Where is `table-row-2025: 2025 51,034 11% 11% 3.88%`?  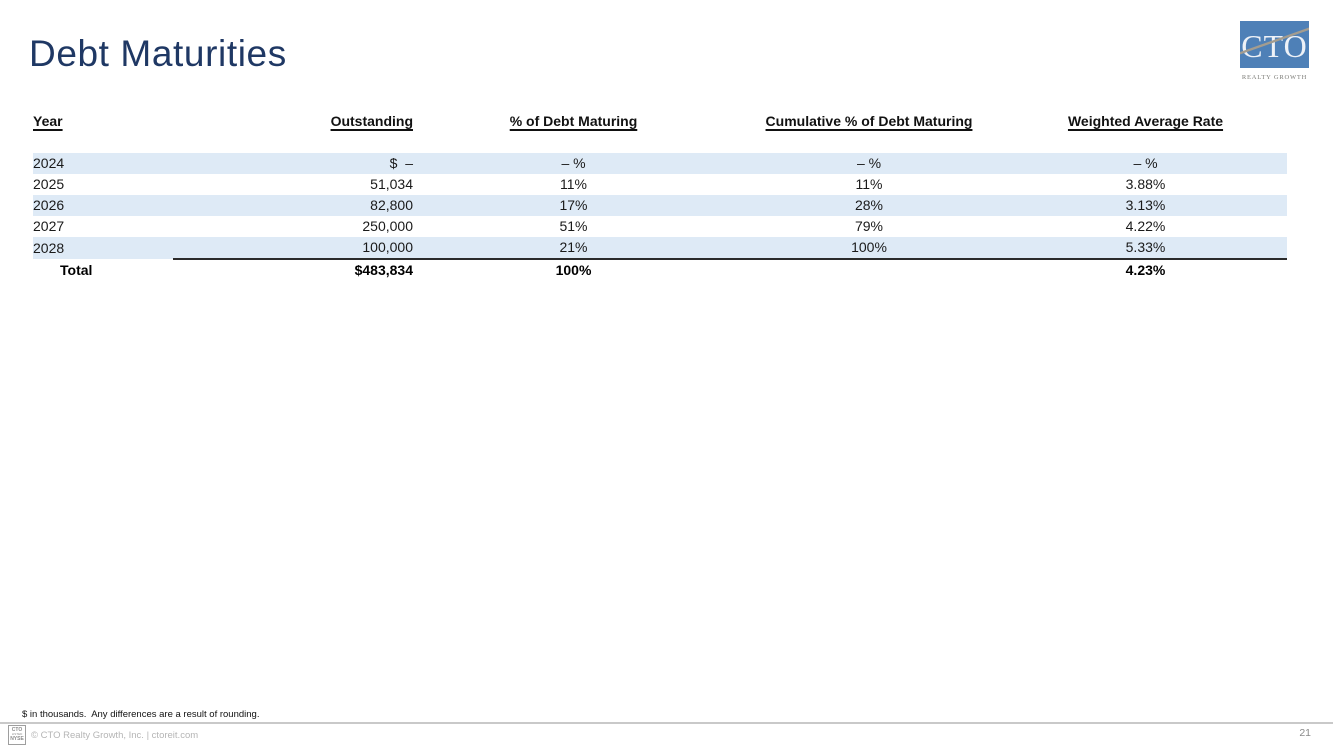 table-row-2025: 2025 51,034 11% 11% 3.88% is located at coordinates (660, 184).